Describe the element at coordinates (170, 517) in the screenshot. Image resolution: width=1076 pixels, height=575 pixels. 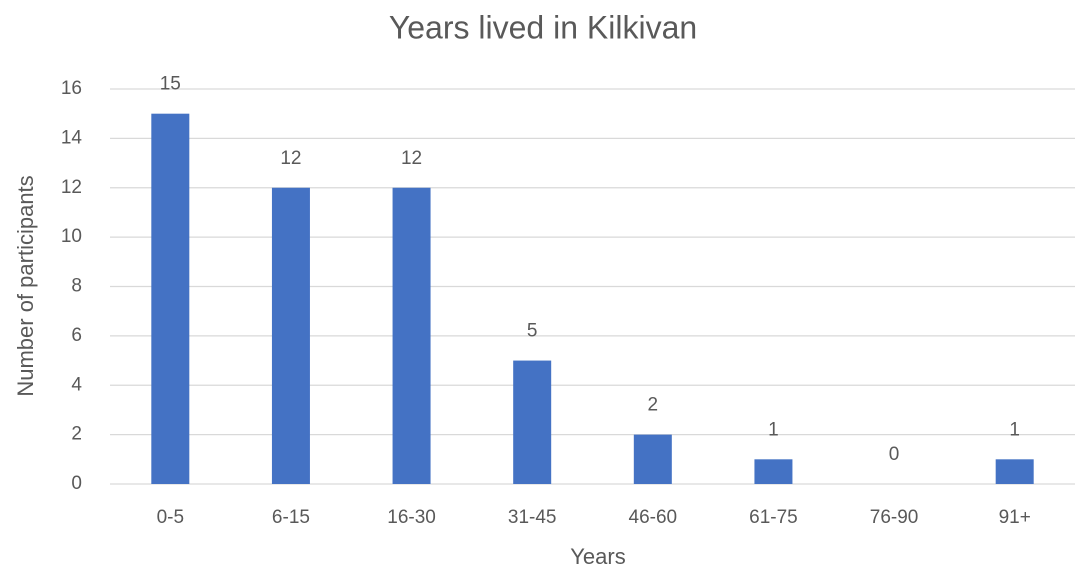
I see `x-tick-label: 0-5` at that location.